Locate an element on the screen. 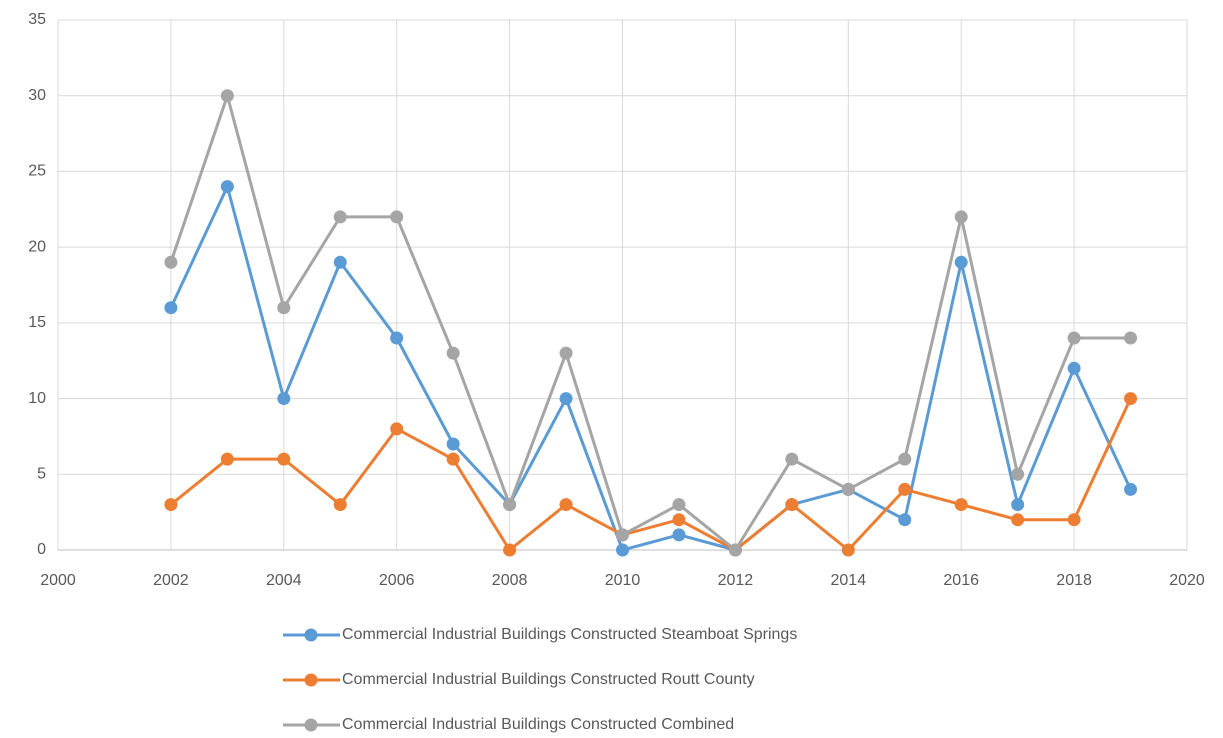 The width and height of the screenshot is (1223, 738). x-tick-label: 2014 is located at coordinates (849, 580).